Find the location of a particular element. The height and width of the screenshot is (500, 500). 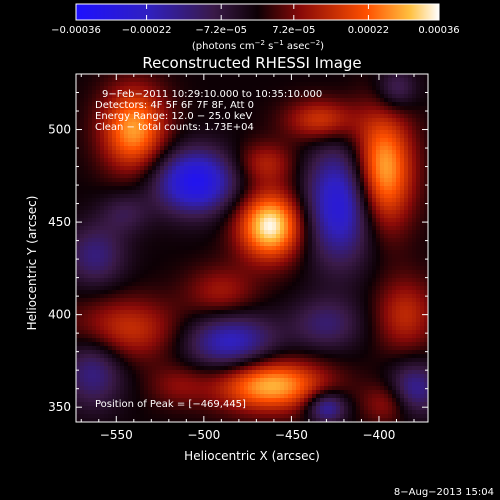

y-tick-label: 400 is located at coordinates (59, 315).